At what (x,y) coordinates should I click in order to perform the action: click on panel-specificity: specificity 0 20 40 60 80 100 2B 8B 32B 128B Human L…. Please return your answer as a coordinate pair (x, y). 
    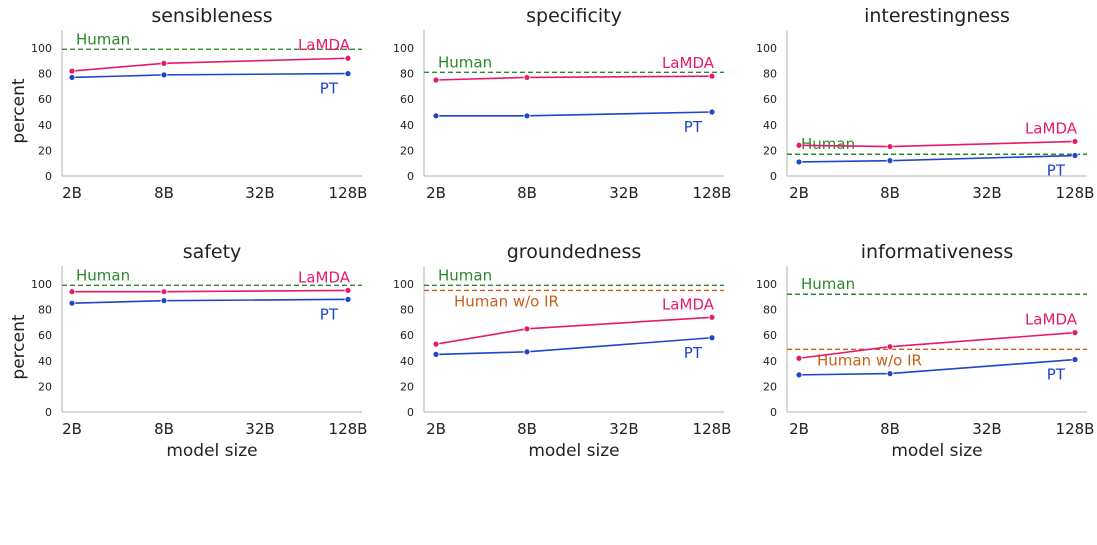
    Looking at the image, I should click on (562, 103).